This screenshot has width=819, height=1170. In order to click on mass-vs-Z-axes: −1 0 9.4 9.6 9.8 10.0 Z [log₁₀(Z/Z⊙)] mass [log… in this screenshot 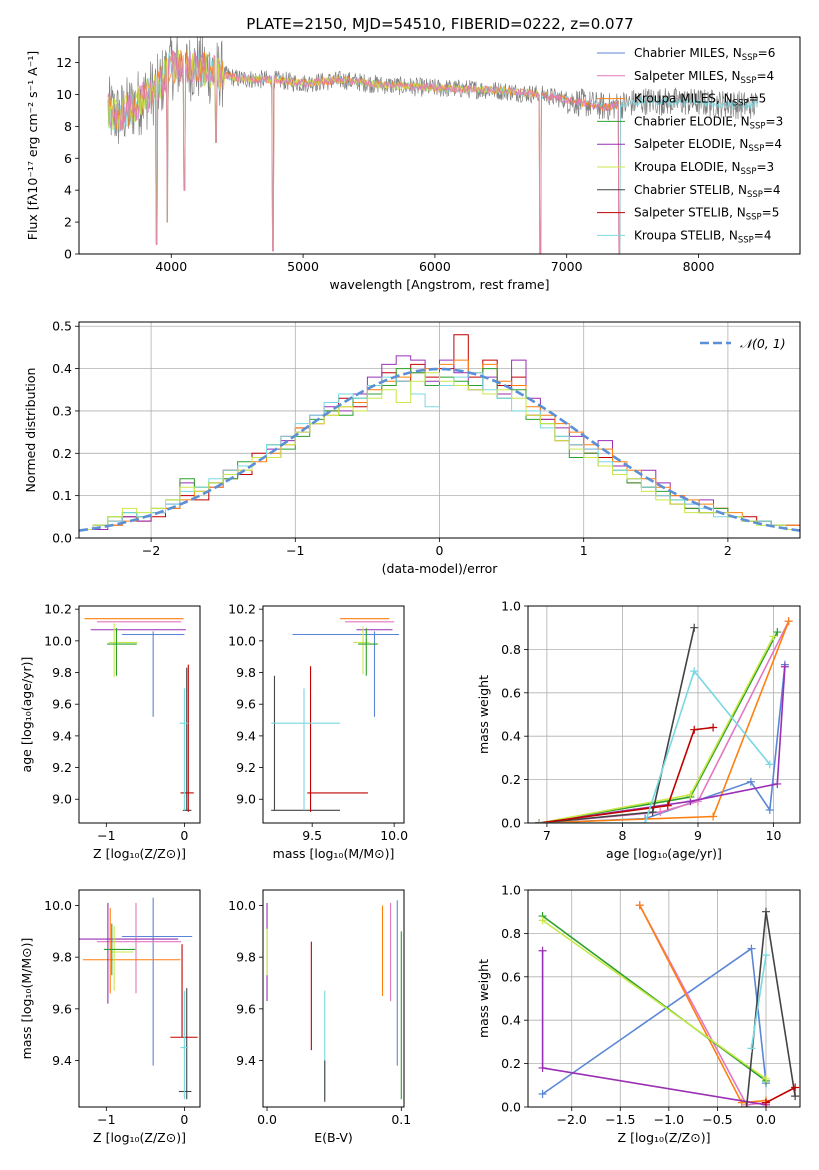, I will do `click(103, 1021)`.